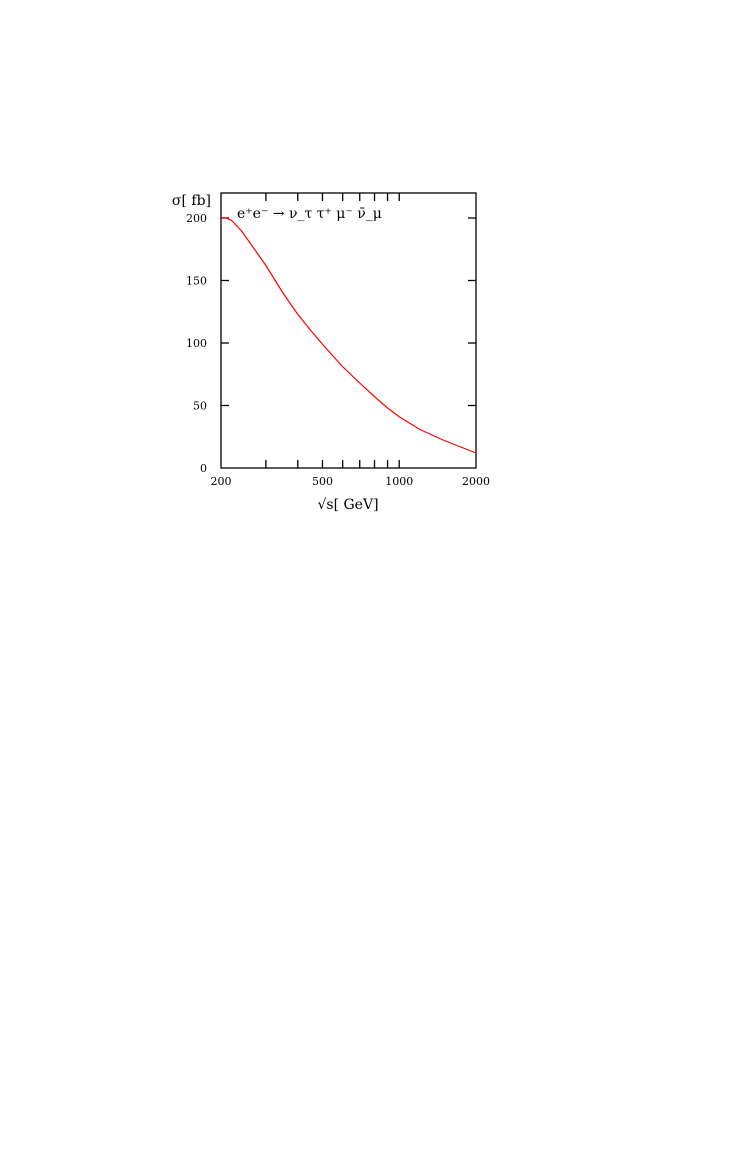 The height and width of the screenshot is (1170, 745). What do you see at coordinates (349, 335) in the screenshot?
I see `series-line` at bounding box center [349, 335].